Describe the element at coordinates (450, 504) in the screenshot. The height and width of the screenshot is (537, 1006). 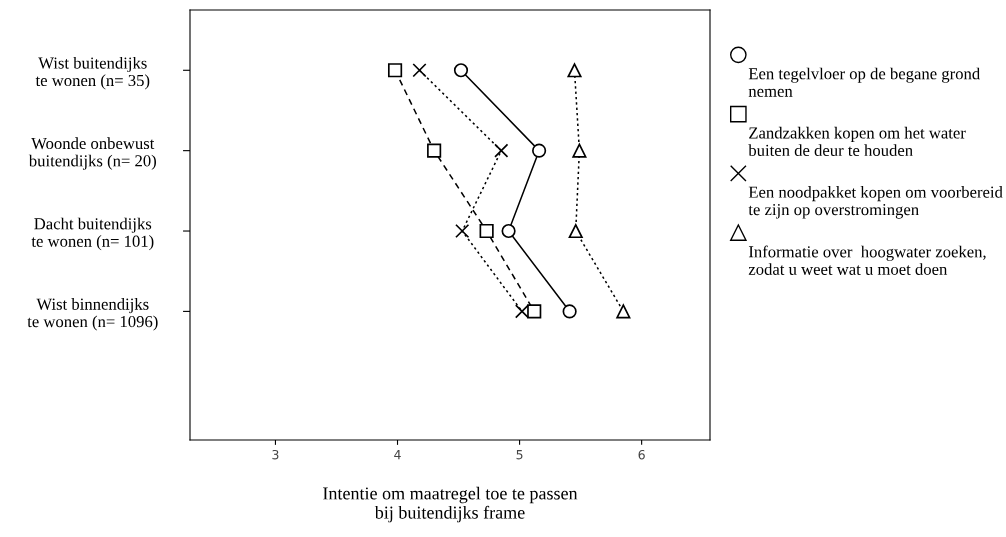
I see `x-axis-title: Intentie om maatregel toe te passen bij buitendijks frame` at that location.